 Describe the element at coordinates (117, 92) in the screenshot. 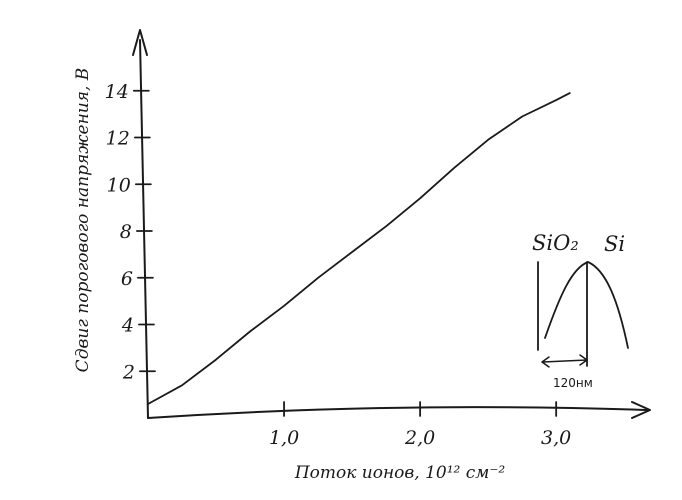

I see `y-tick-label: 14` at that location.